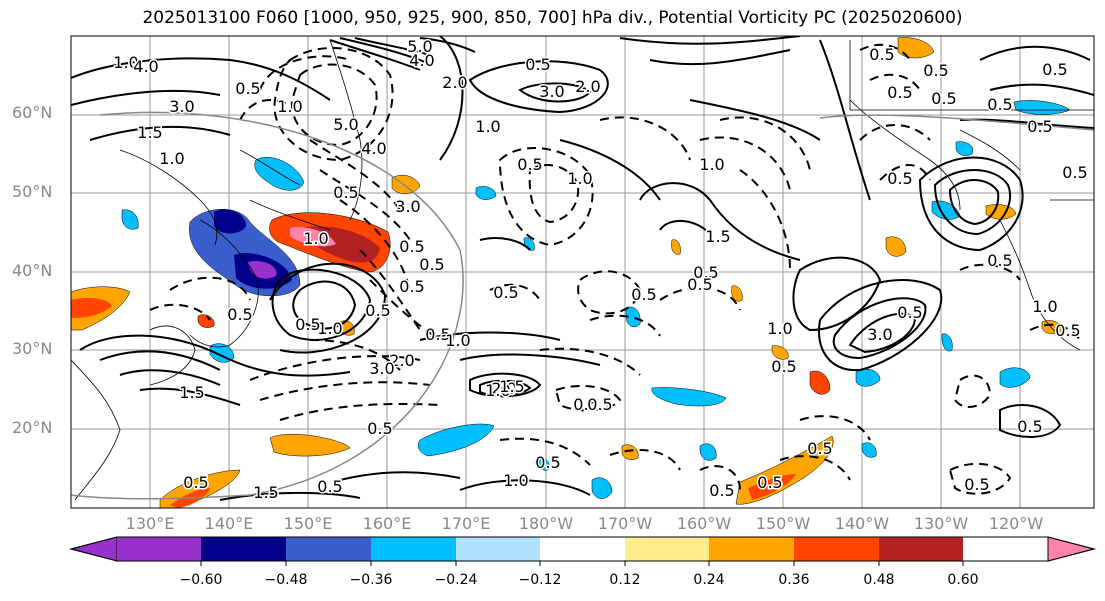  What do you see at coordinates (869, 450) in the screenshot?
I see `pv-patch-blue-small8` at bounding box center [869, 450].